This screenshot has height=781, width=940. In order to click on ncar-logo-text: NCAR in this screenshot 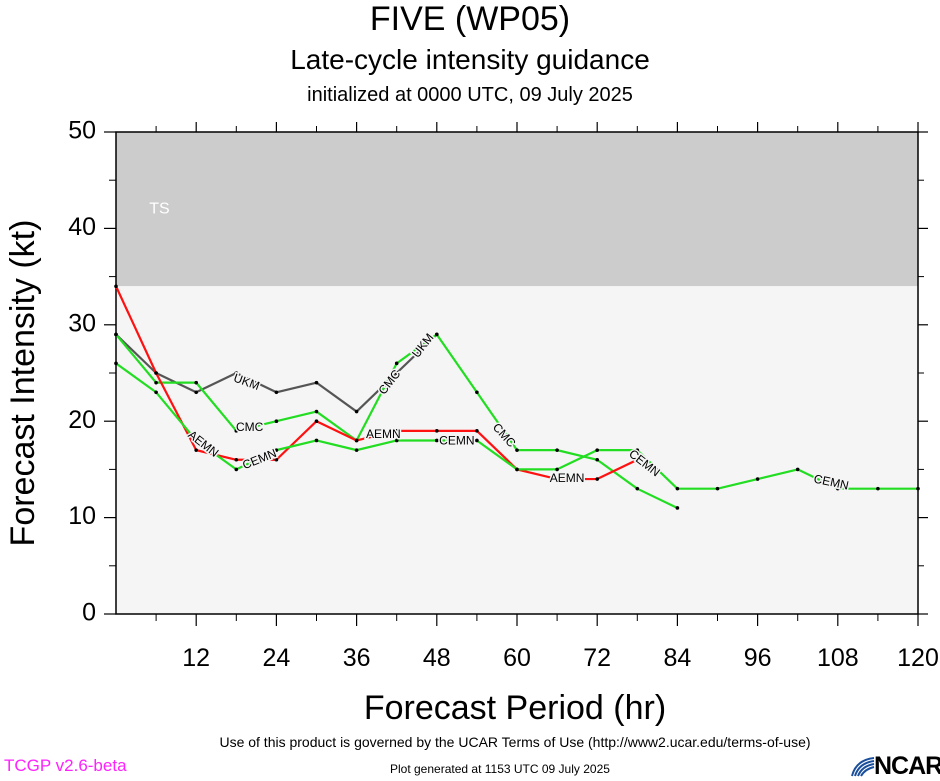, I will do `click(907, 766)`.